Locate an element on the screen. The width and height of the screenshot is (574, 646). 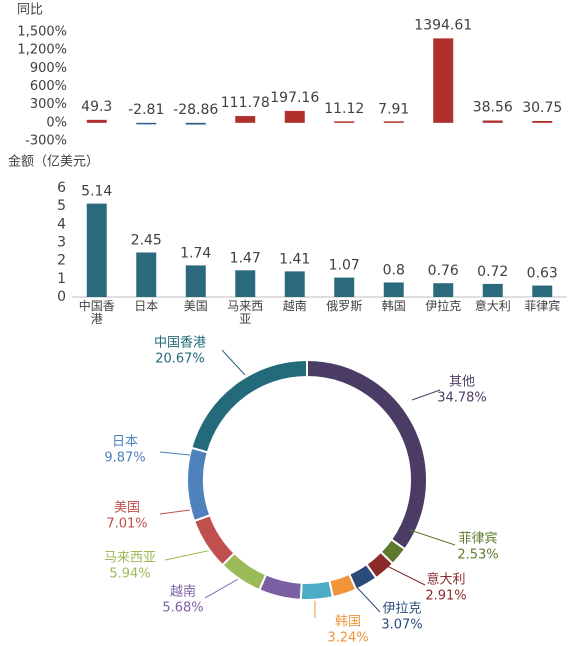
value-label: 11.12 is located at coordinates (344, 109).